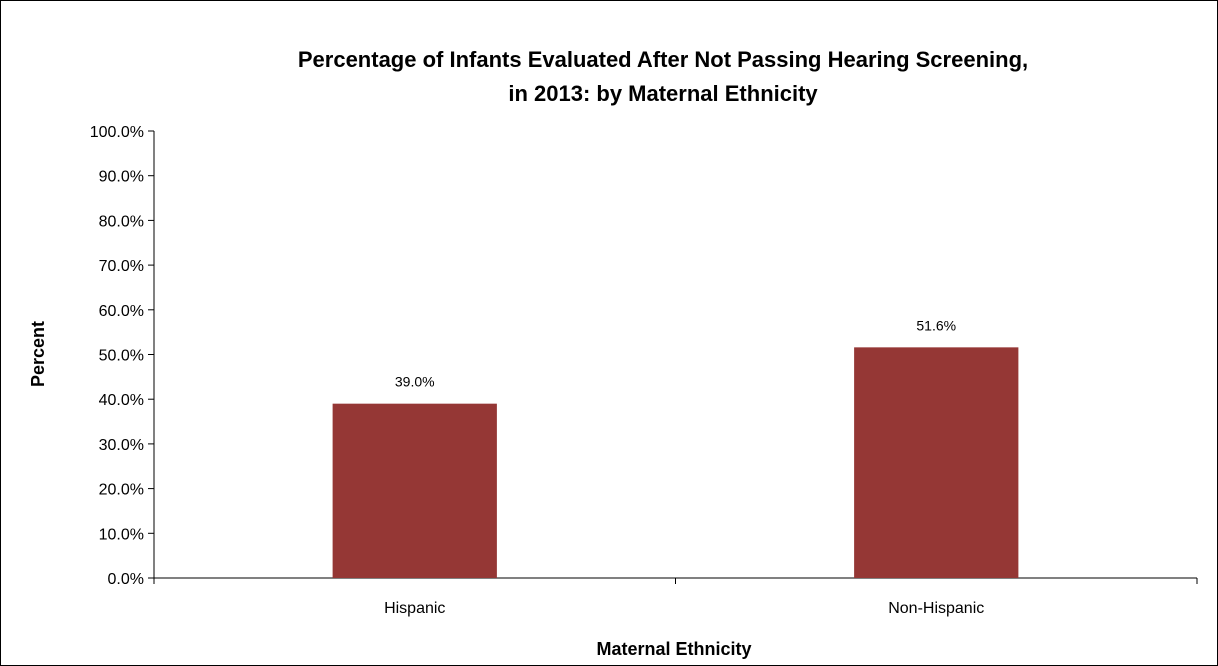 The height and width of the screenshot is (666, 1218). What do you see at coordinates (117, 132) in the screenshot?
I see `y-tick-label: 100.0%` at bounding box center [117, 132].